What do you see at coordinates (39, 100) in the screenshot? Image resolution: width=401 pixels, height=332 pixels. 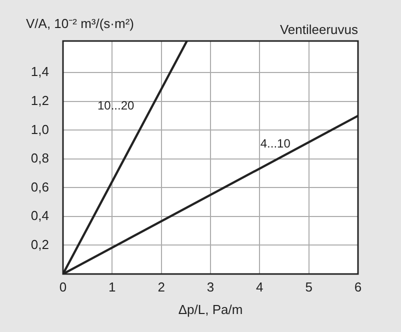 I see `y-tick-label: 1,2` at bounding box center [39, 100].